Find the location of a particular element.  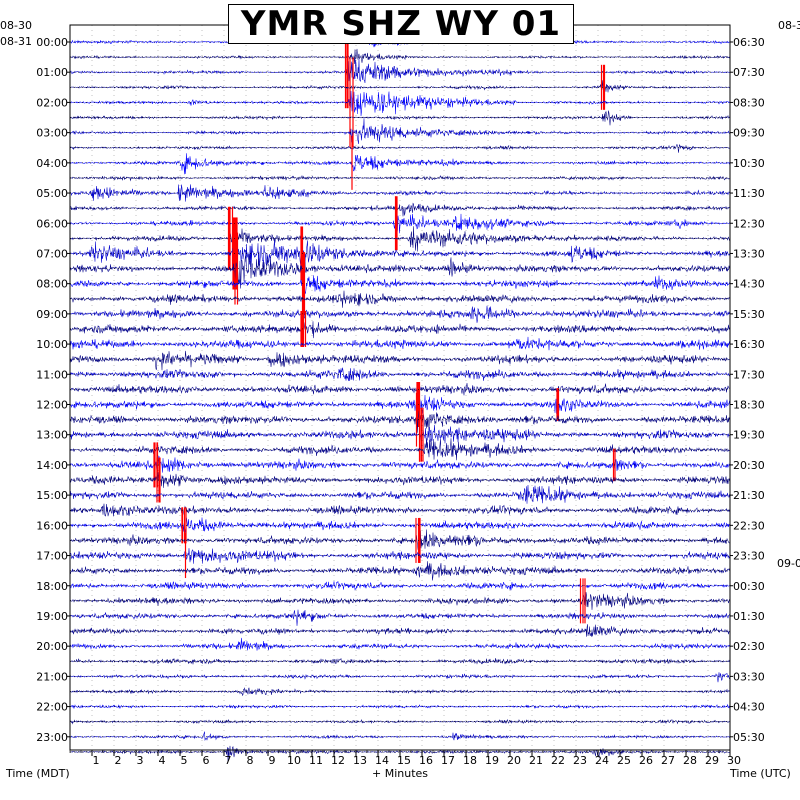

right-time-label: 14:30 is located at coordinates (749, 284).